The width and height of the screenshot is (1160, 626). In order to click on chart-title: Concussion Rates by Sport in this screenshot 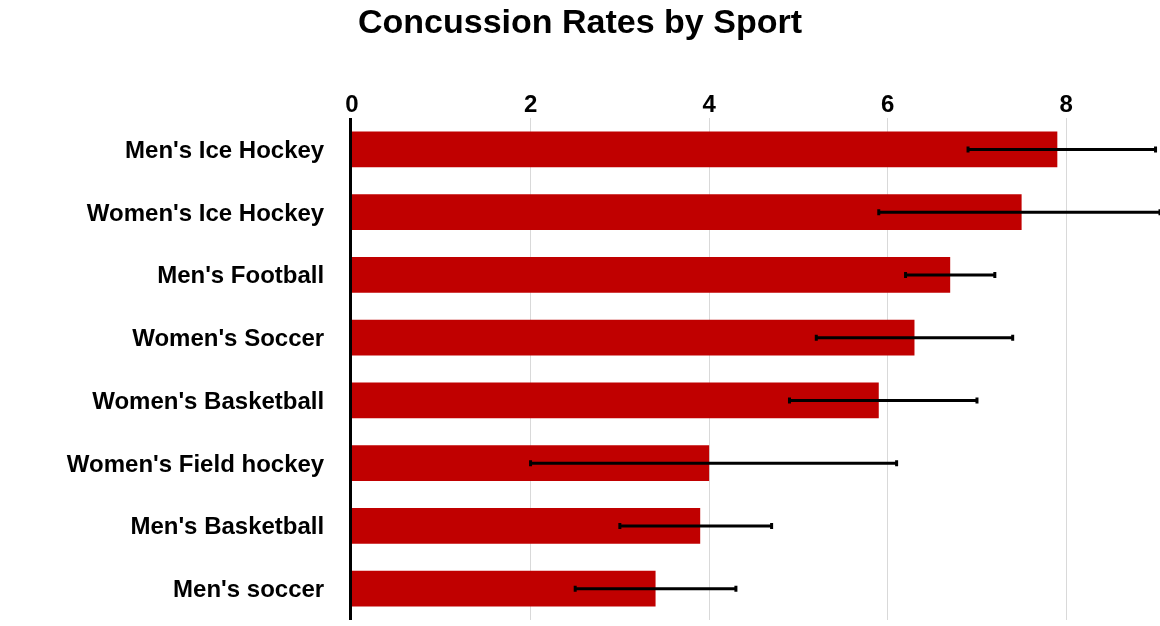, I will do `click(580, 21)`.